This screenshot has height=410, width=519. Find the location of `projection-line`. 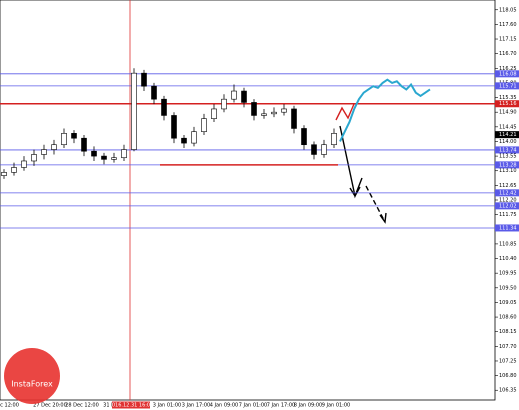

projection-line is located at coordinates (385, 110).